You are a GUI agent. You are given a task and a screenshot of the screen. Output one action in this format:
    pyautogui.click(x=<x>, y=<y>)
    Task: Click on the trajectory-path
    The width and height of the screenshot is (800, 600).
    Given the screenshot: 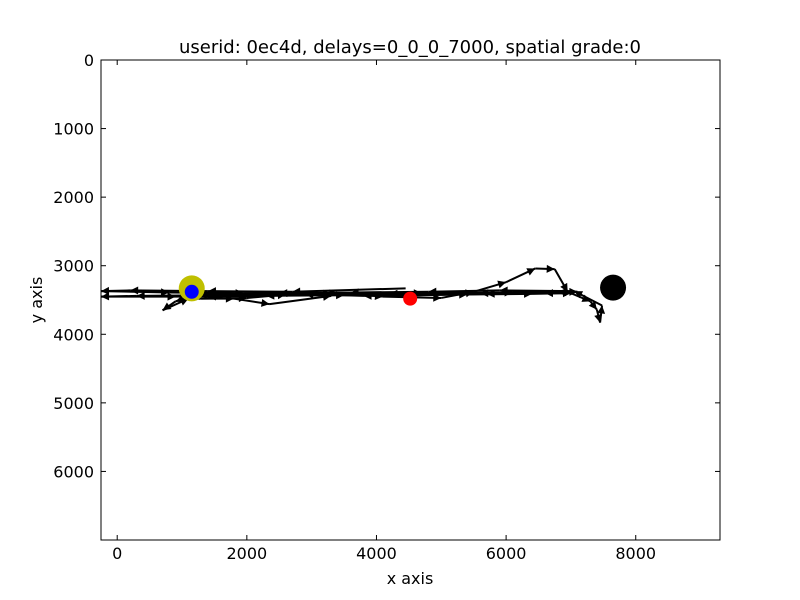 What is the action you would take?
    pyautogui.click(x=353, y=293)
    